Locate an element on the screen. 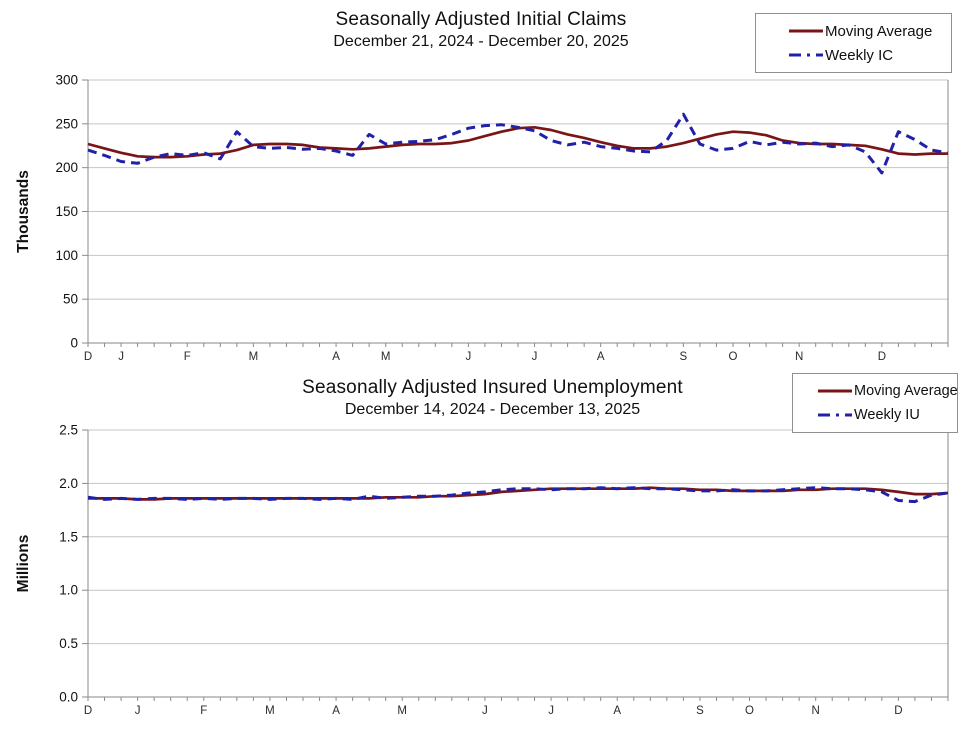 The image size is (975, 745). legend-insured-unemployment: Moving Average Weekly IU is located at coordinates (875, 403).